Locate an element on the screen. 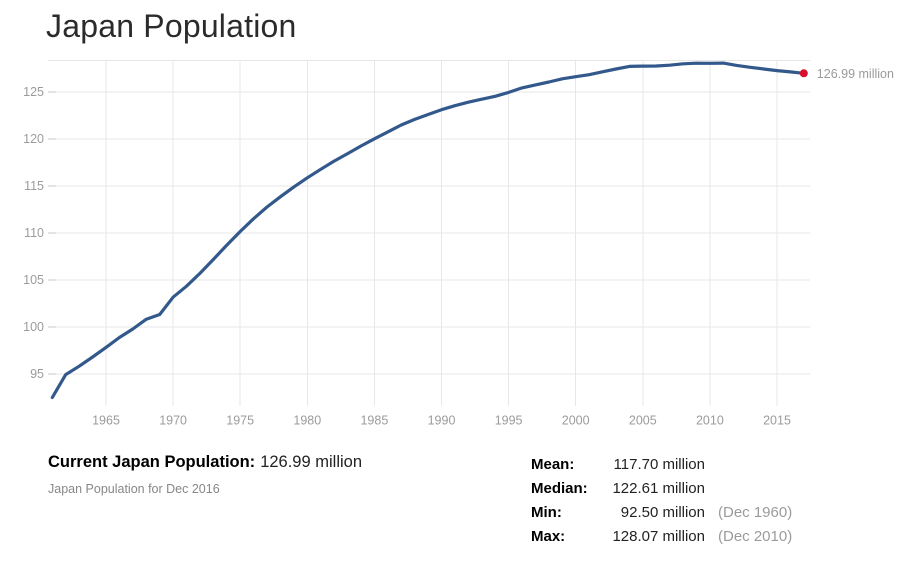 This screenshot has width=899, height=564. max-value: 128.07 million is located at coordinates (658, 536).